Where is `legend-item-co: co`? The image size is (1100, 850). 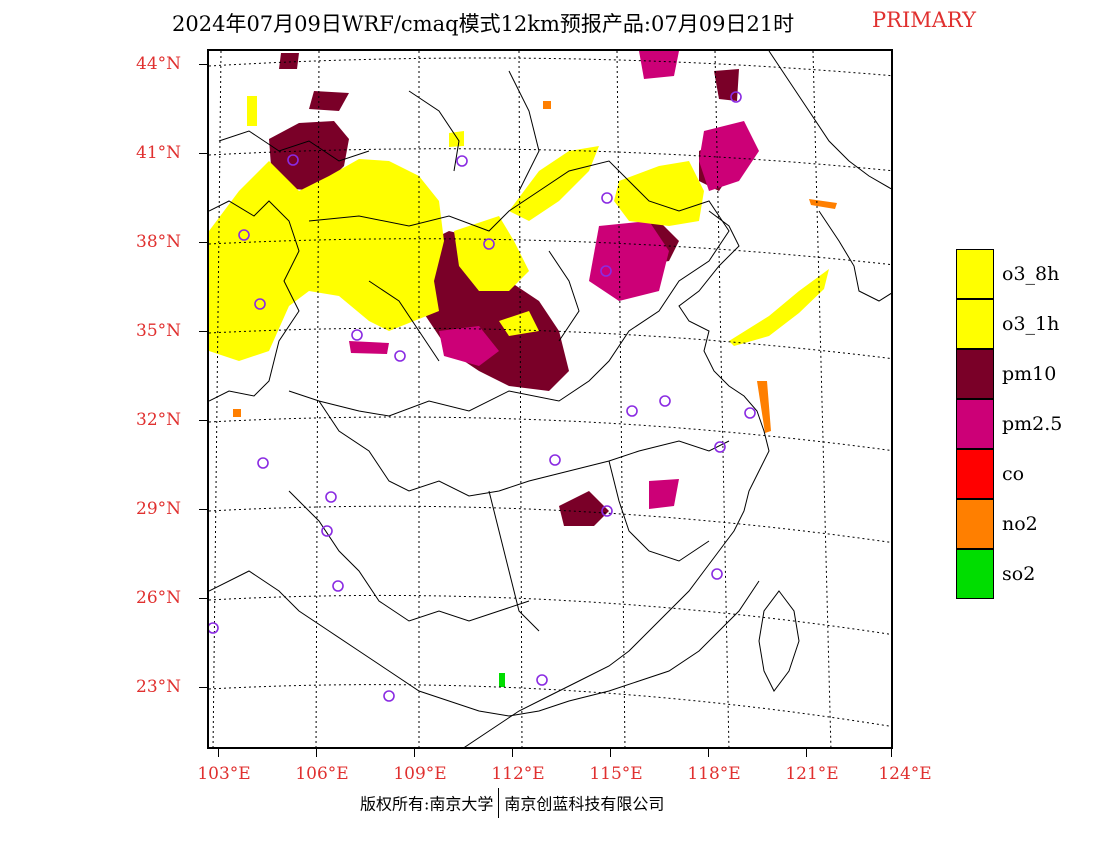 legend-item-co: co is located at coordinates (1016, 474).